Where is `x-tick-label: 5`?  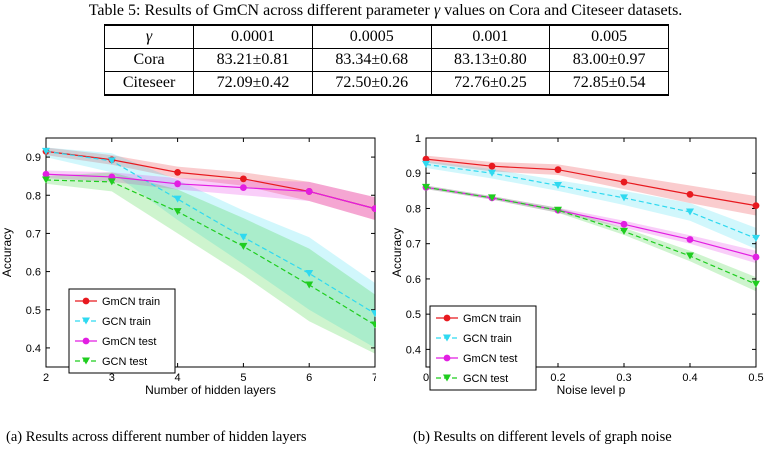
x-tick-label: 5 is located at coordinates (243, 378).